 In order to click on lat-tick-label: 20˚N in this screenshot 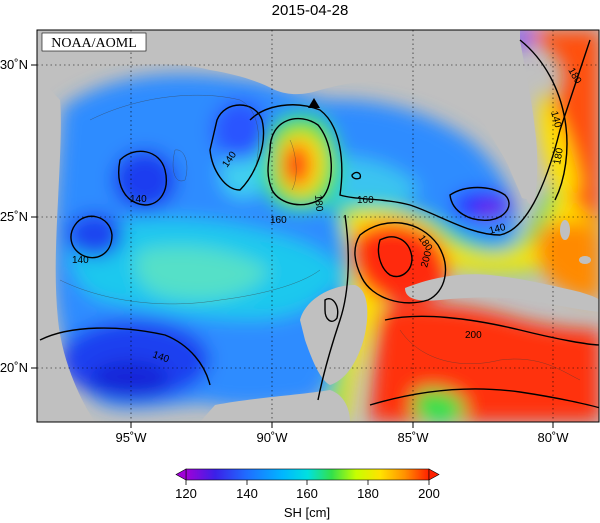, I will do `click(14, 367)`.